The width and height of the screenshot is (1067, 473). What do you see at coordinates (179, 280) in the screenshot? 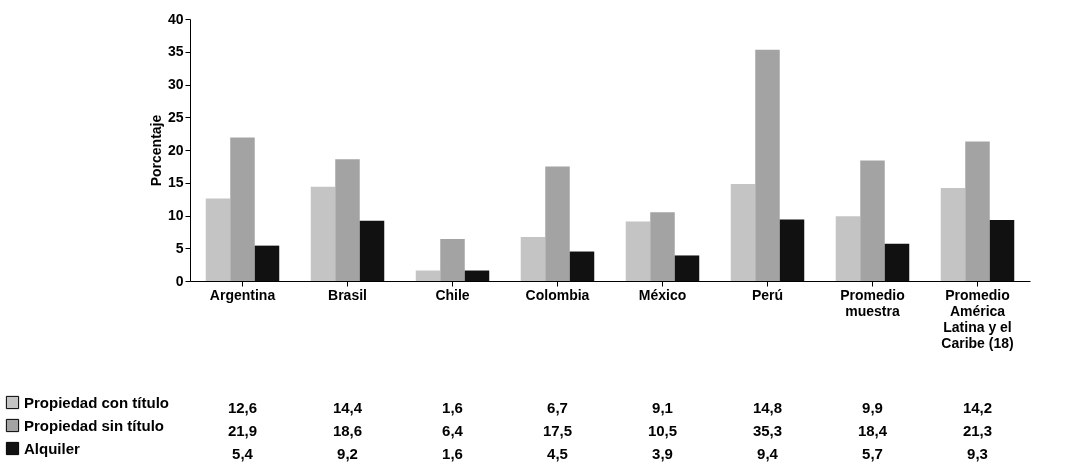
I see `y-tick-label: 0` at bounding box center [179, 280].